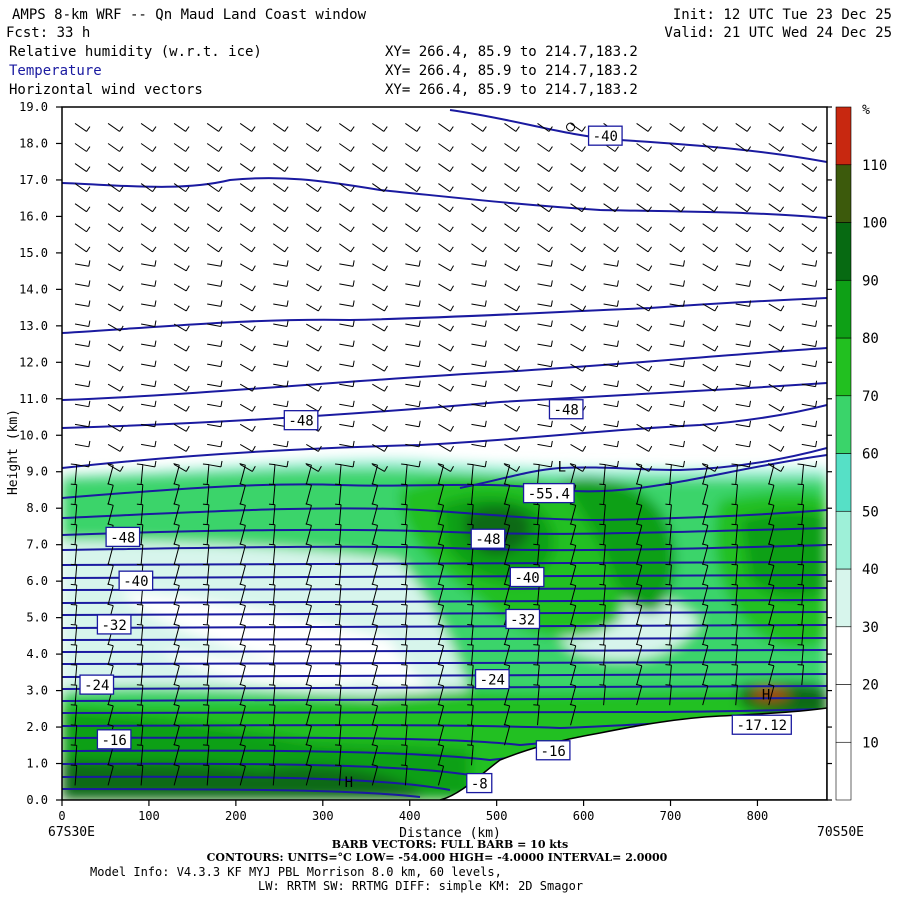  What do you see at coordinates (782, 15) in the screenshot?
I see `init-time: Init: 12 UTC Tue 23 Dec 25` at bounding box center [782, 15].